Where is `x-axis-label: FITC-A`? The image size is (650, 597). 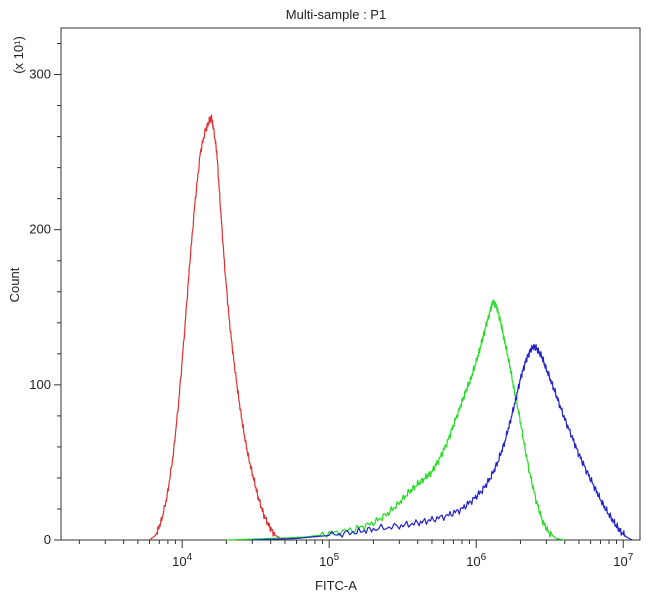
x-axis-label: FITC-A is located at coordinates (336, 585).